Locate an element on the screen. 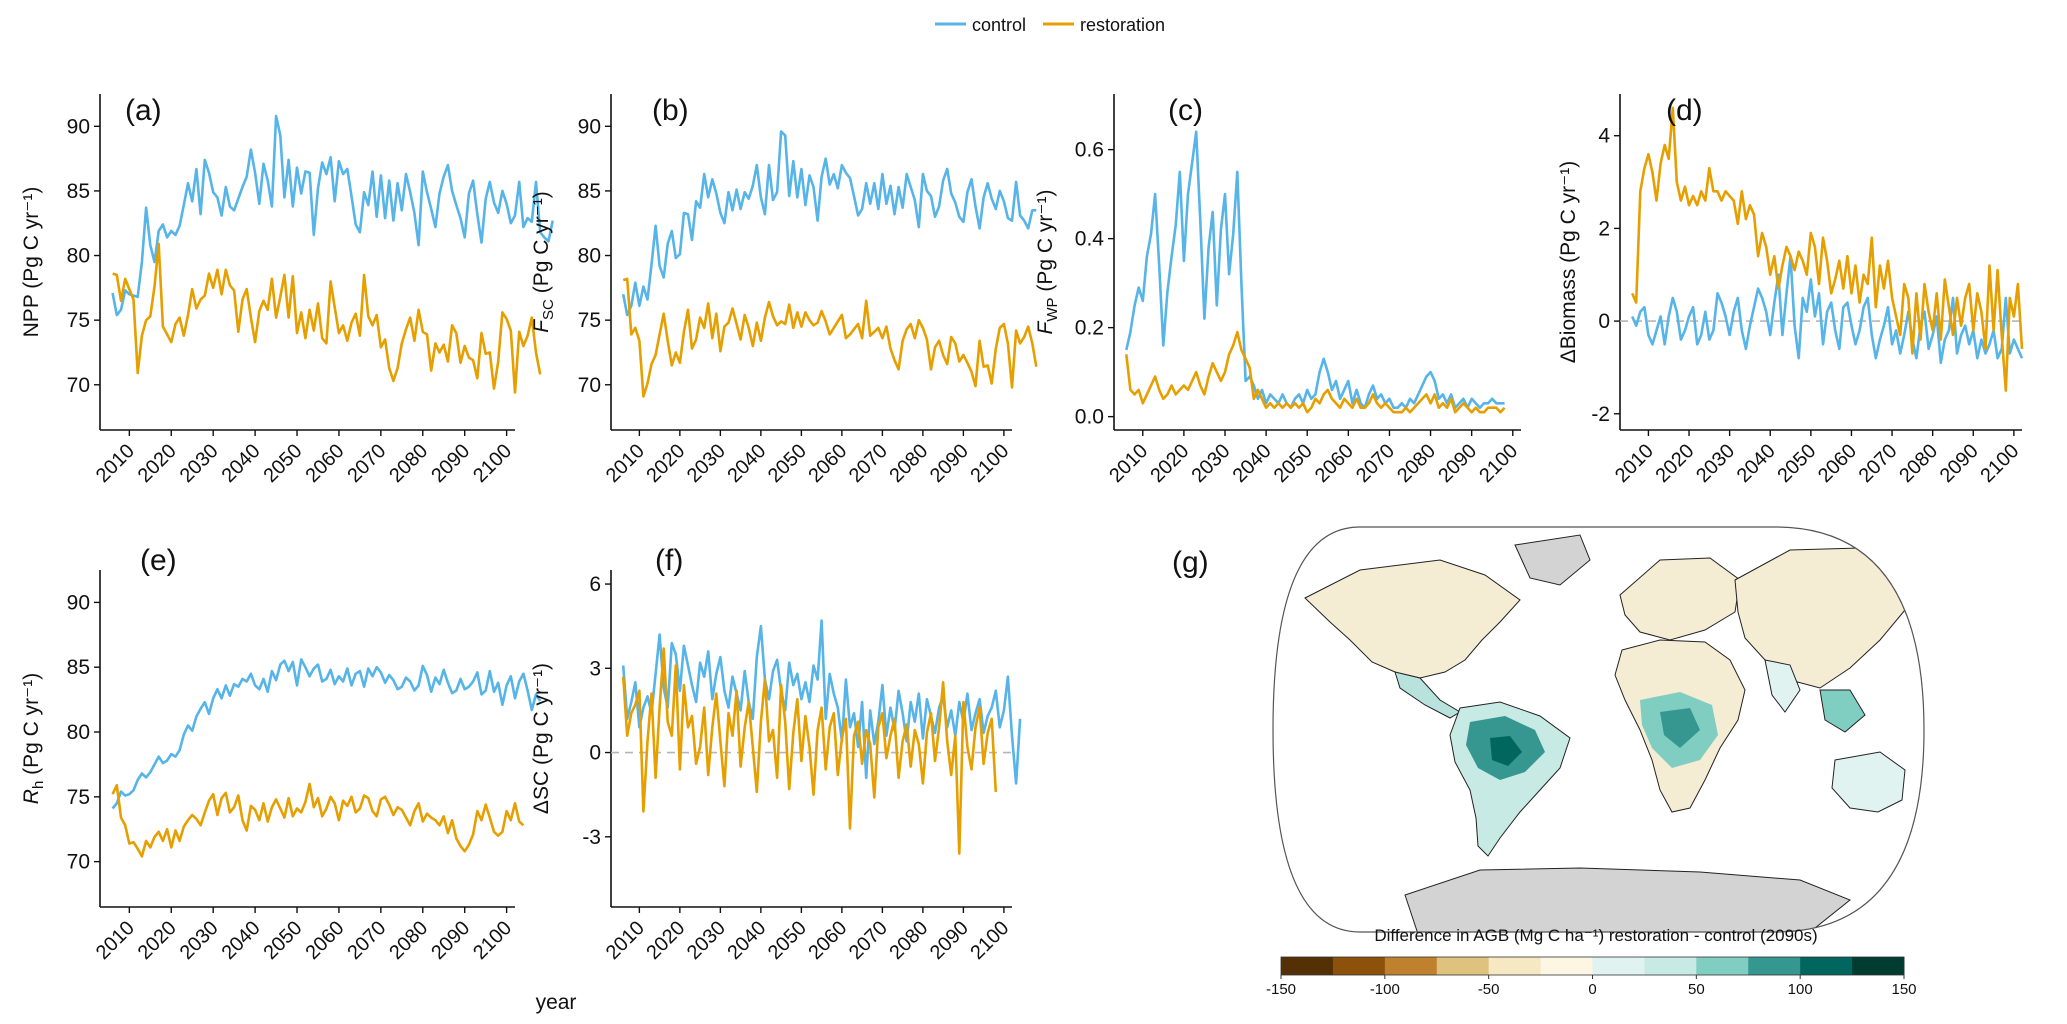 Image resolution: width=2067 pixels, height=1024 pixels. colorbar-tick-label: -100 is located at coordinates (1385, 989).